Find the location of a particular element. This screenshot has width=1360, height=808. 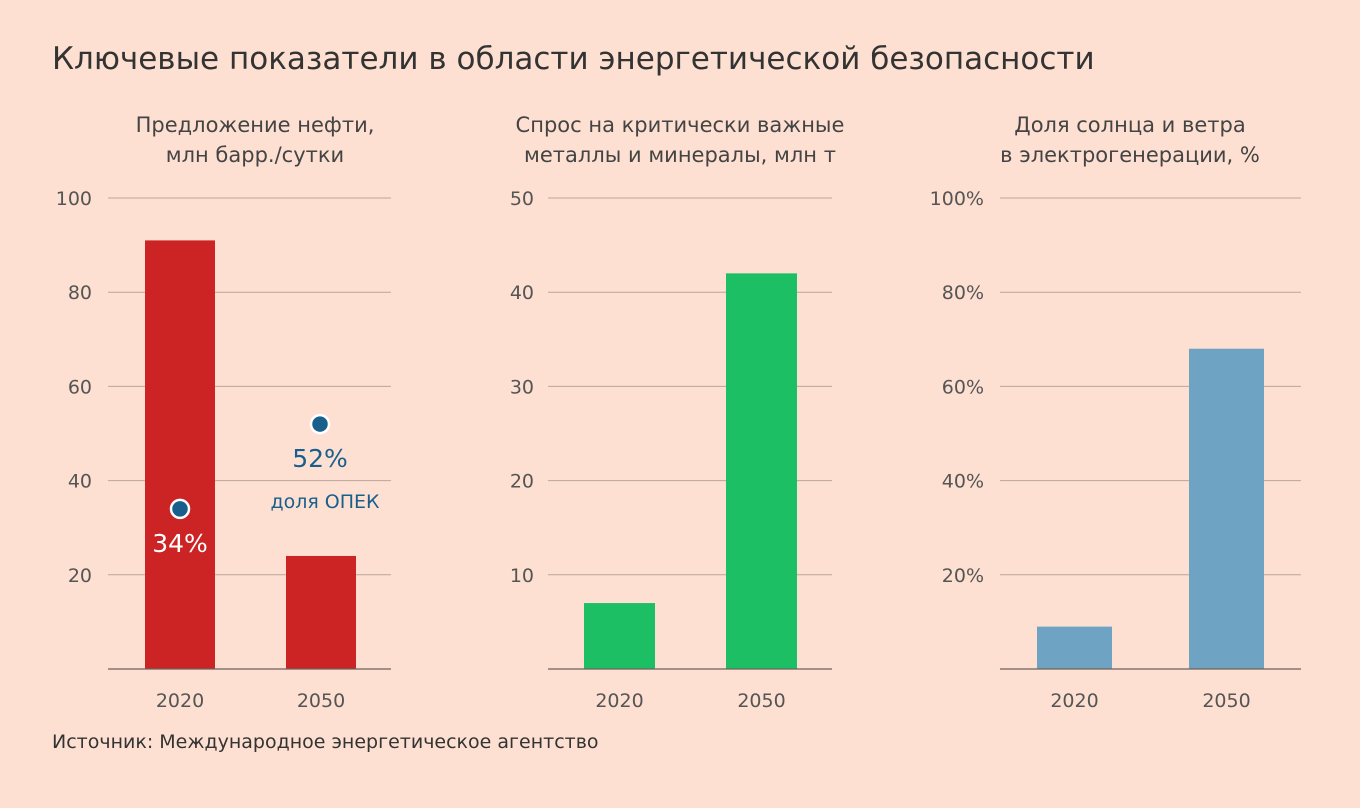

y-tick-label: 50 is located at coordinates (522, 199).